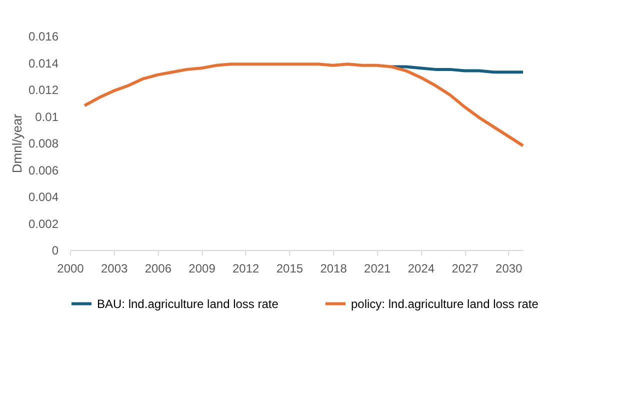  Describe the element at coordinates (465, 269) in the screenshot. I see `x-tick-label: 2027` at that location.